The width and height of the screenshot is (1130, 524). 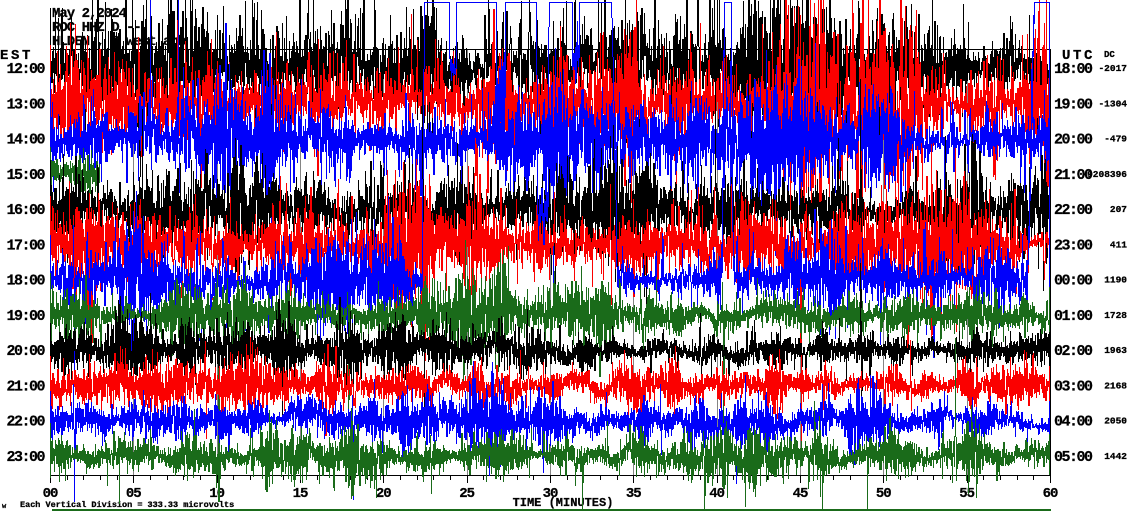 I want to click on svg-text: 05, so click(x=133, y=494).